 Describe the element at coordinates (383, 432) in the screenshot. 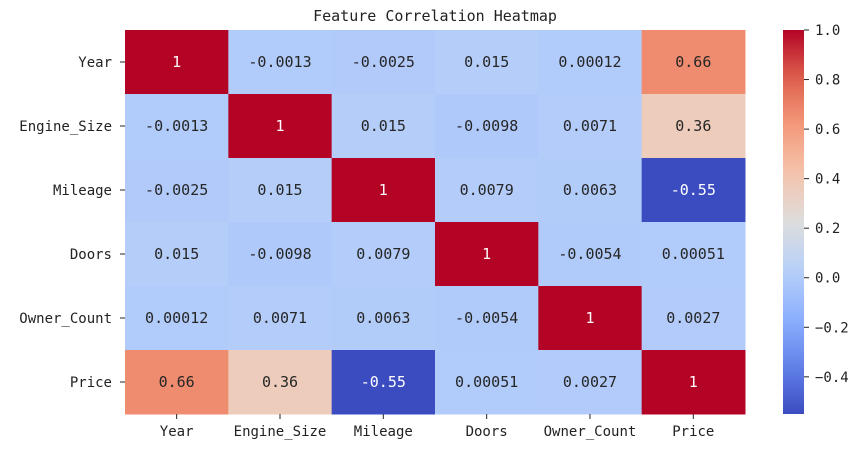

I see `x-tick-label: Mileage` at that location.